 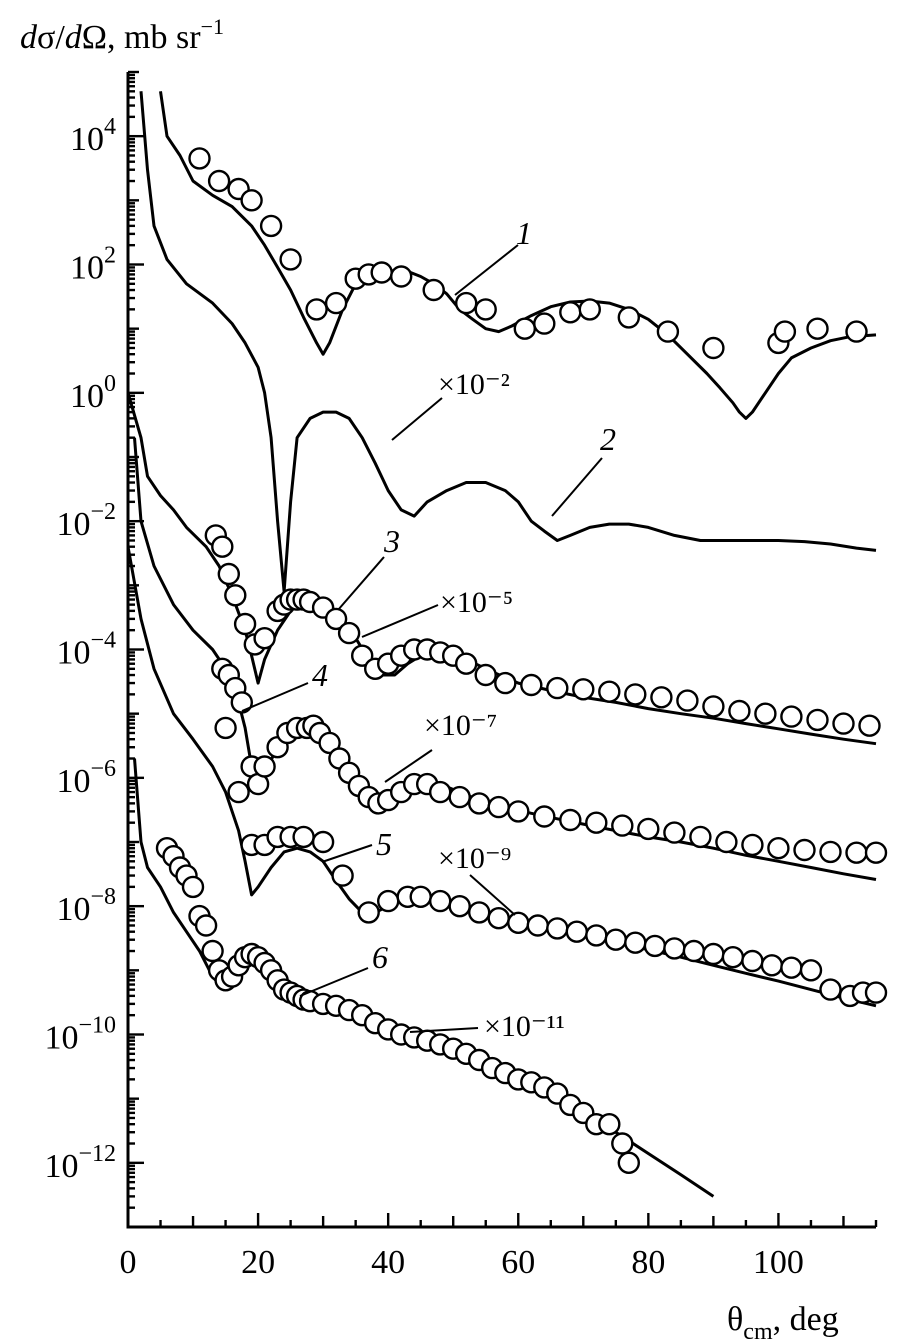 What do you see at coordinates (380, 957) in the screenshot?
I see `curve-label-6: 6` at bounding box center [380, 957].